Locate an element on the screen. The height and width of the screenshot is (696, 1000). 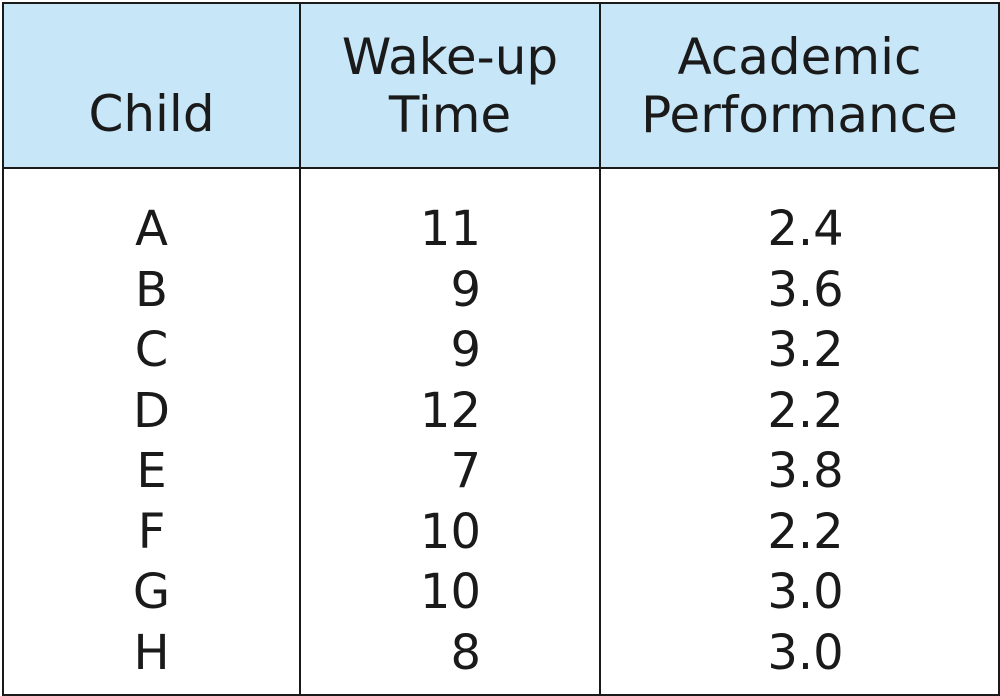
child-cell: C is located at coordinates (151, 350).